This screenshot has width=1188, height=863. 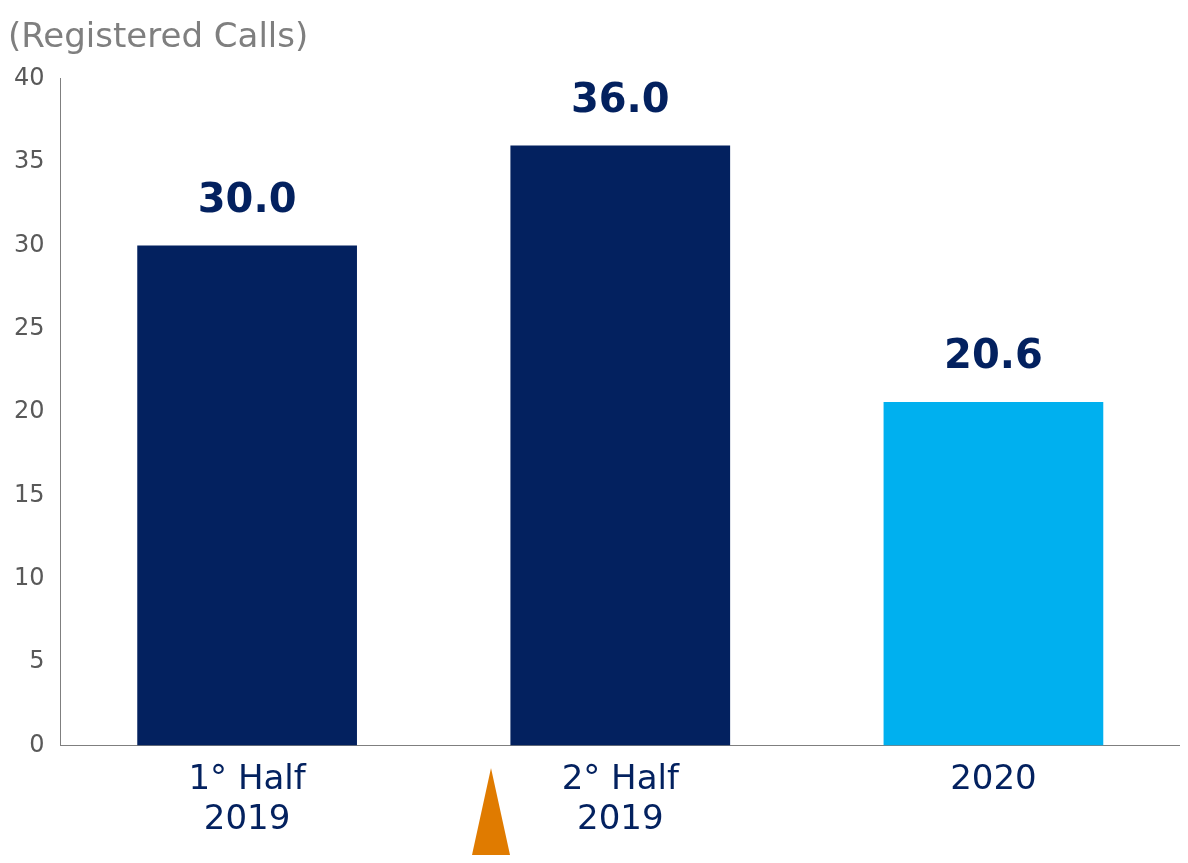 What do you see at coordinates (247, 797) in the screenshot?
I see `x-tick-label: 1° Half 2019` at bounding box center [247, 797].